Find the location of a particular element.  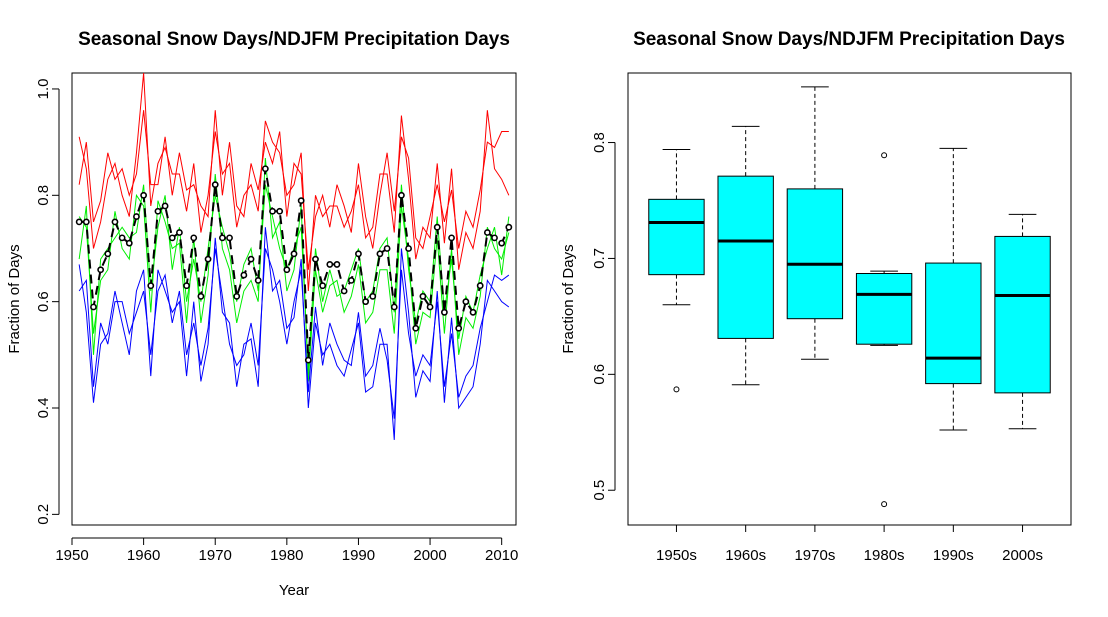

left-y-axis-label: Fraction of Days is located at coordinates (14, 298).